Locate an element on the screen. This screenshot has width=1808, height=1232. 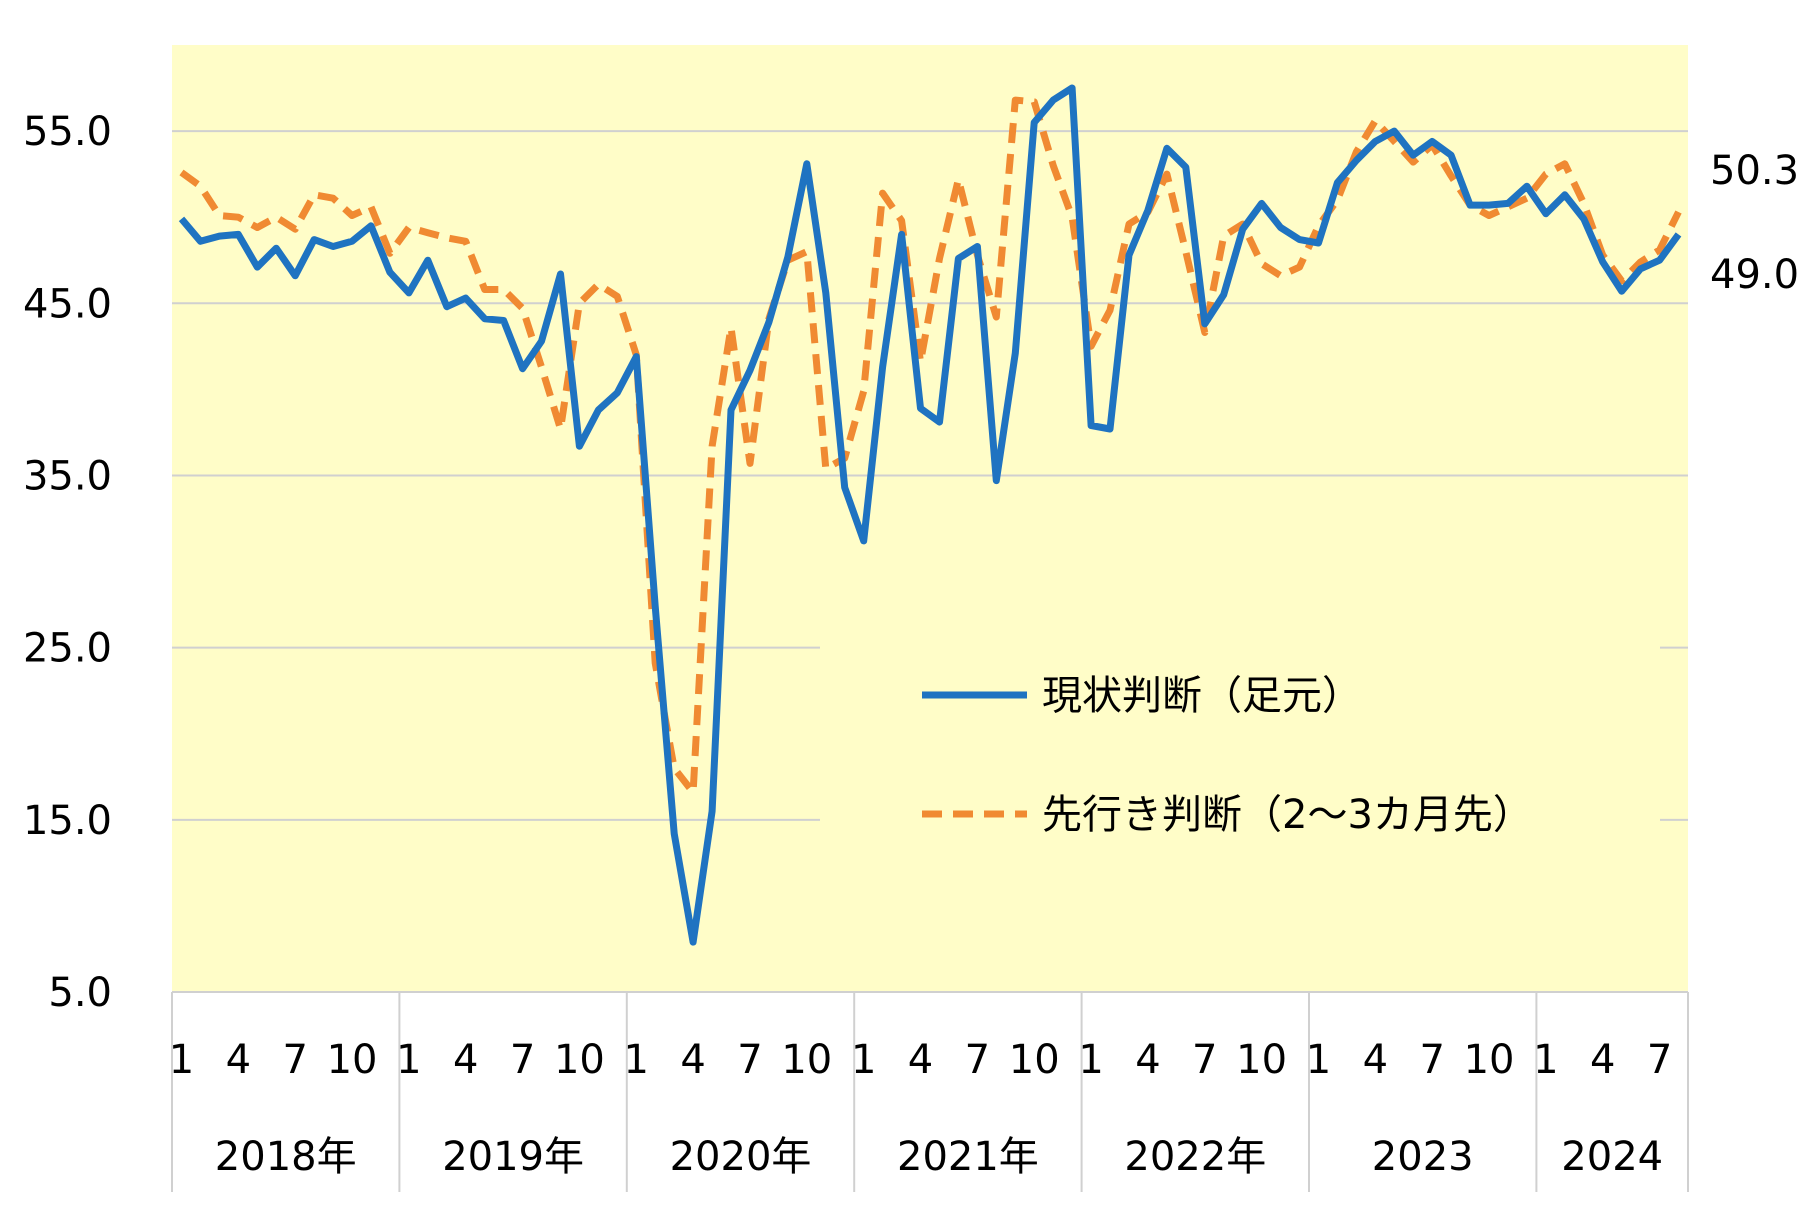
end-label-outlook: 50.3 is located at coordinates (1754, 171).